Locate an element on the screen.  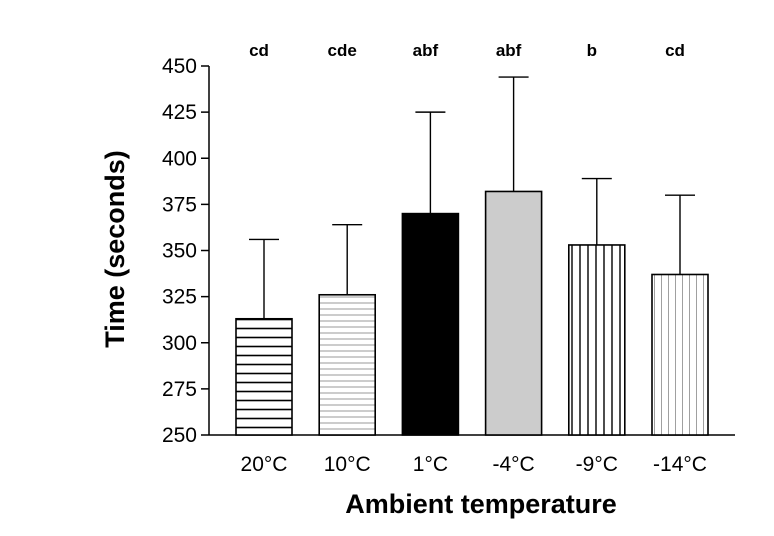
significance-labels: cd cde abf abf b cd is located at coordinates (467, 50).